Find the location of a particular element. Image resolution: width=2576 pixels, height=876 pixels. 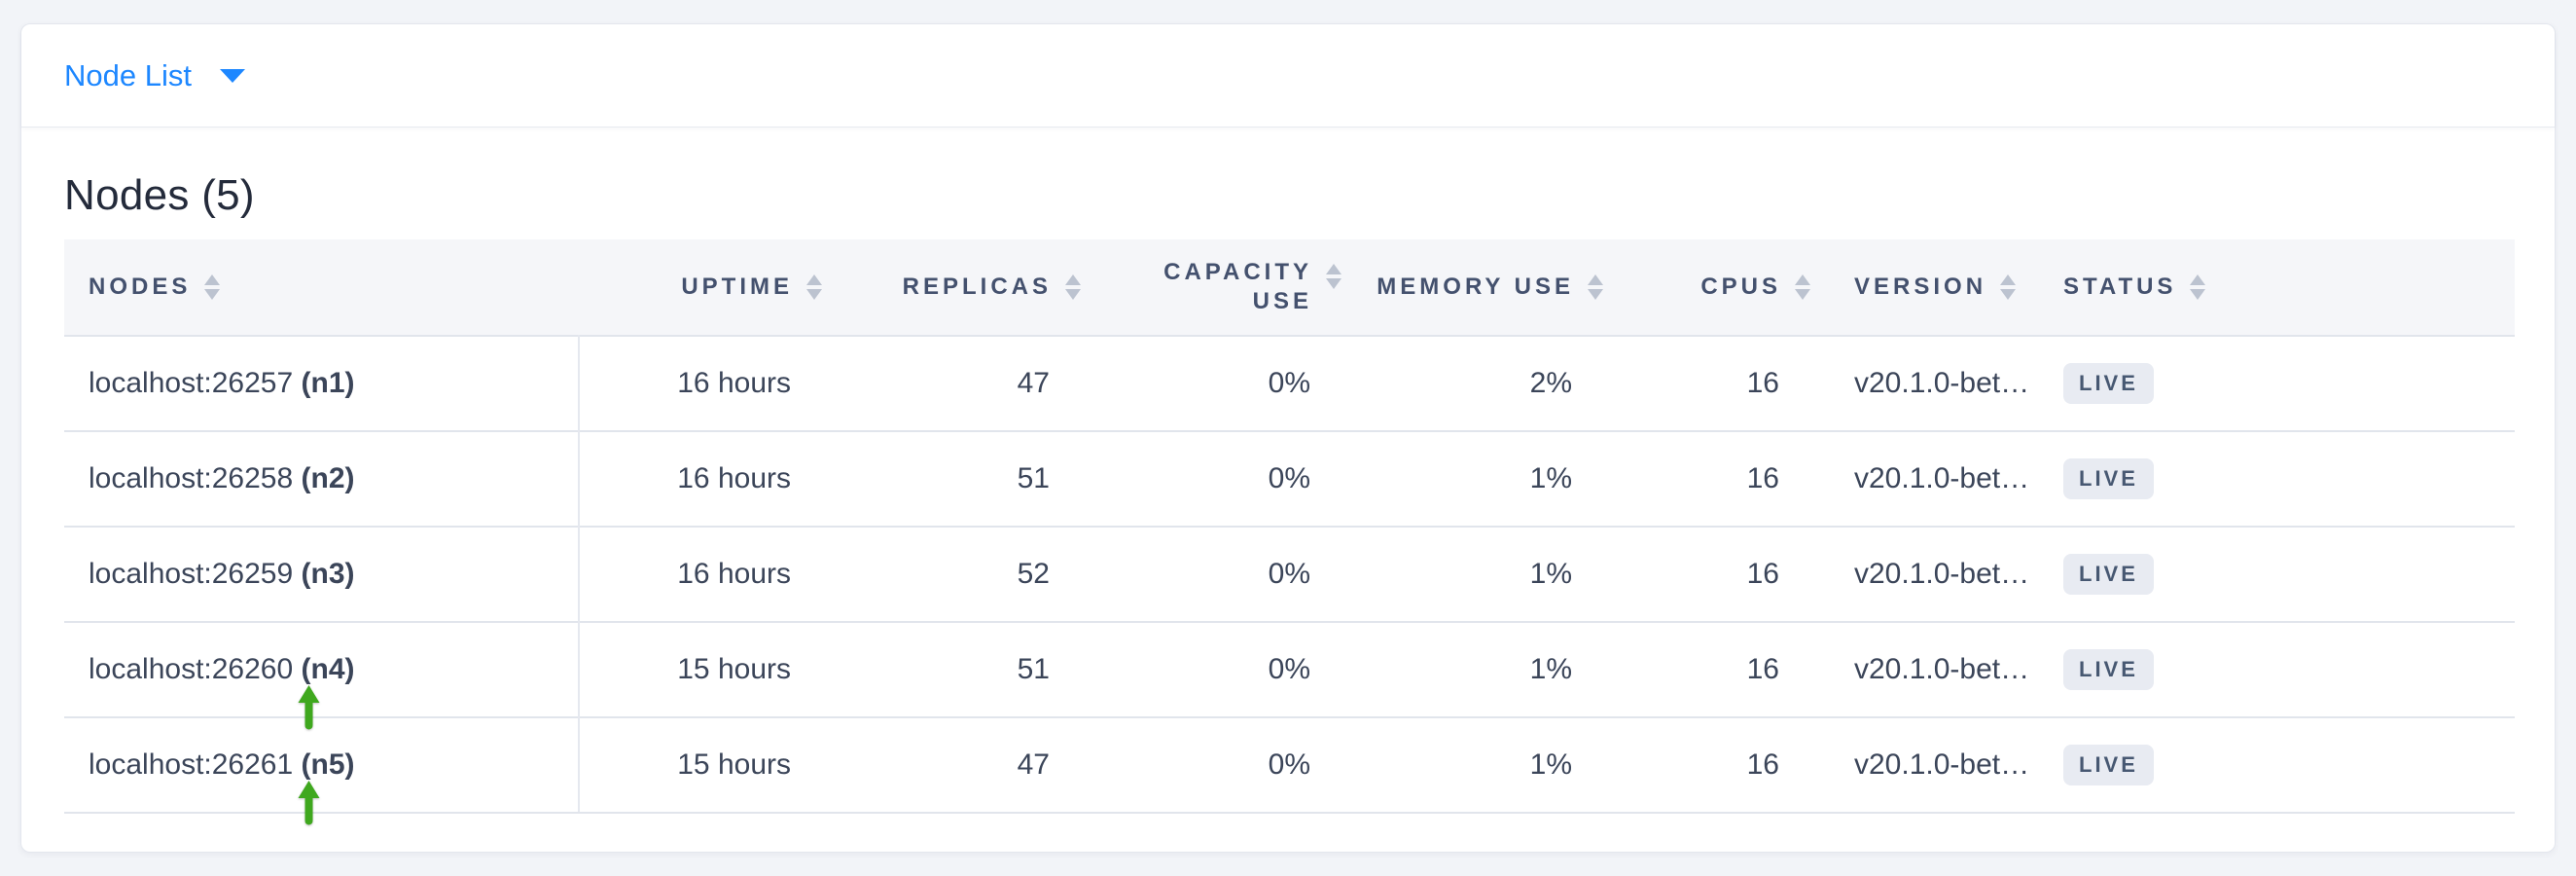

node-address: localhost:26257 is located at coordinates (195, 383).